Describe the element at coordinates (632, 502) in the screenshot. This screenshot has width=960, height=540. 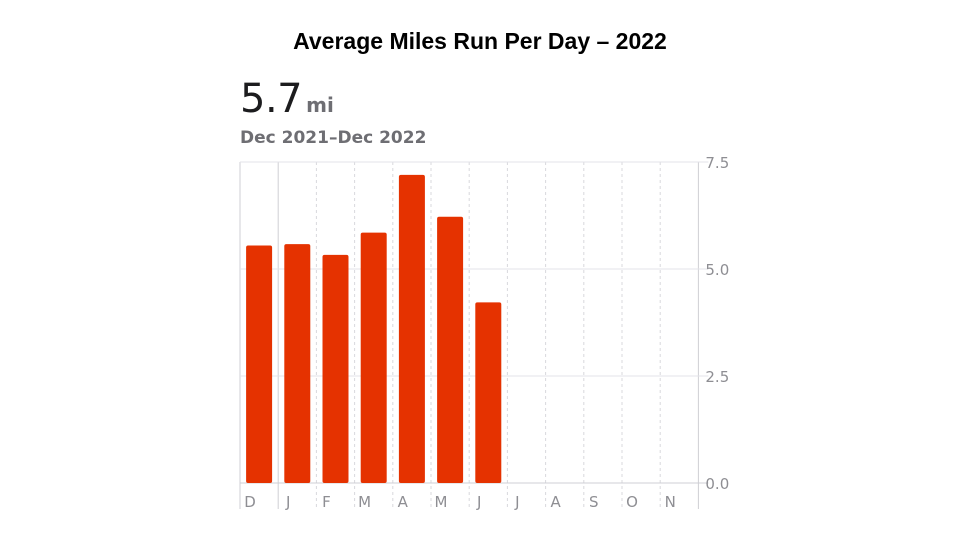
I see `x-tick-label: O` at that location.